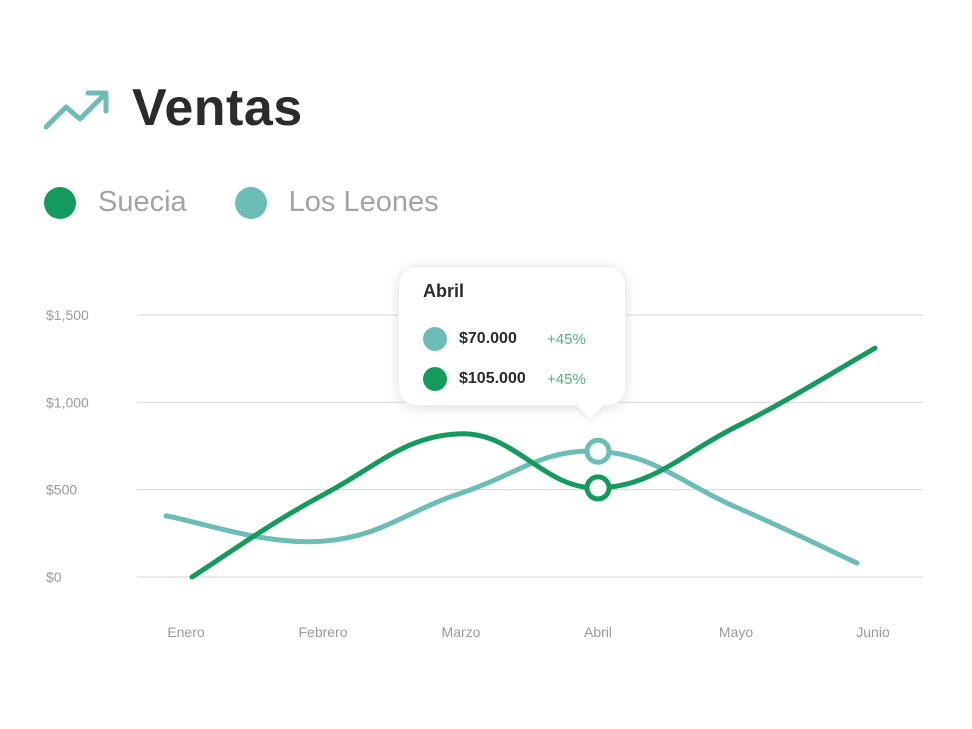 The width and height of the screenshot is (972, 729). Describe the element at coordinates (60, 202) in the screenshot. I see `legend-dot-suecia` at that location.